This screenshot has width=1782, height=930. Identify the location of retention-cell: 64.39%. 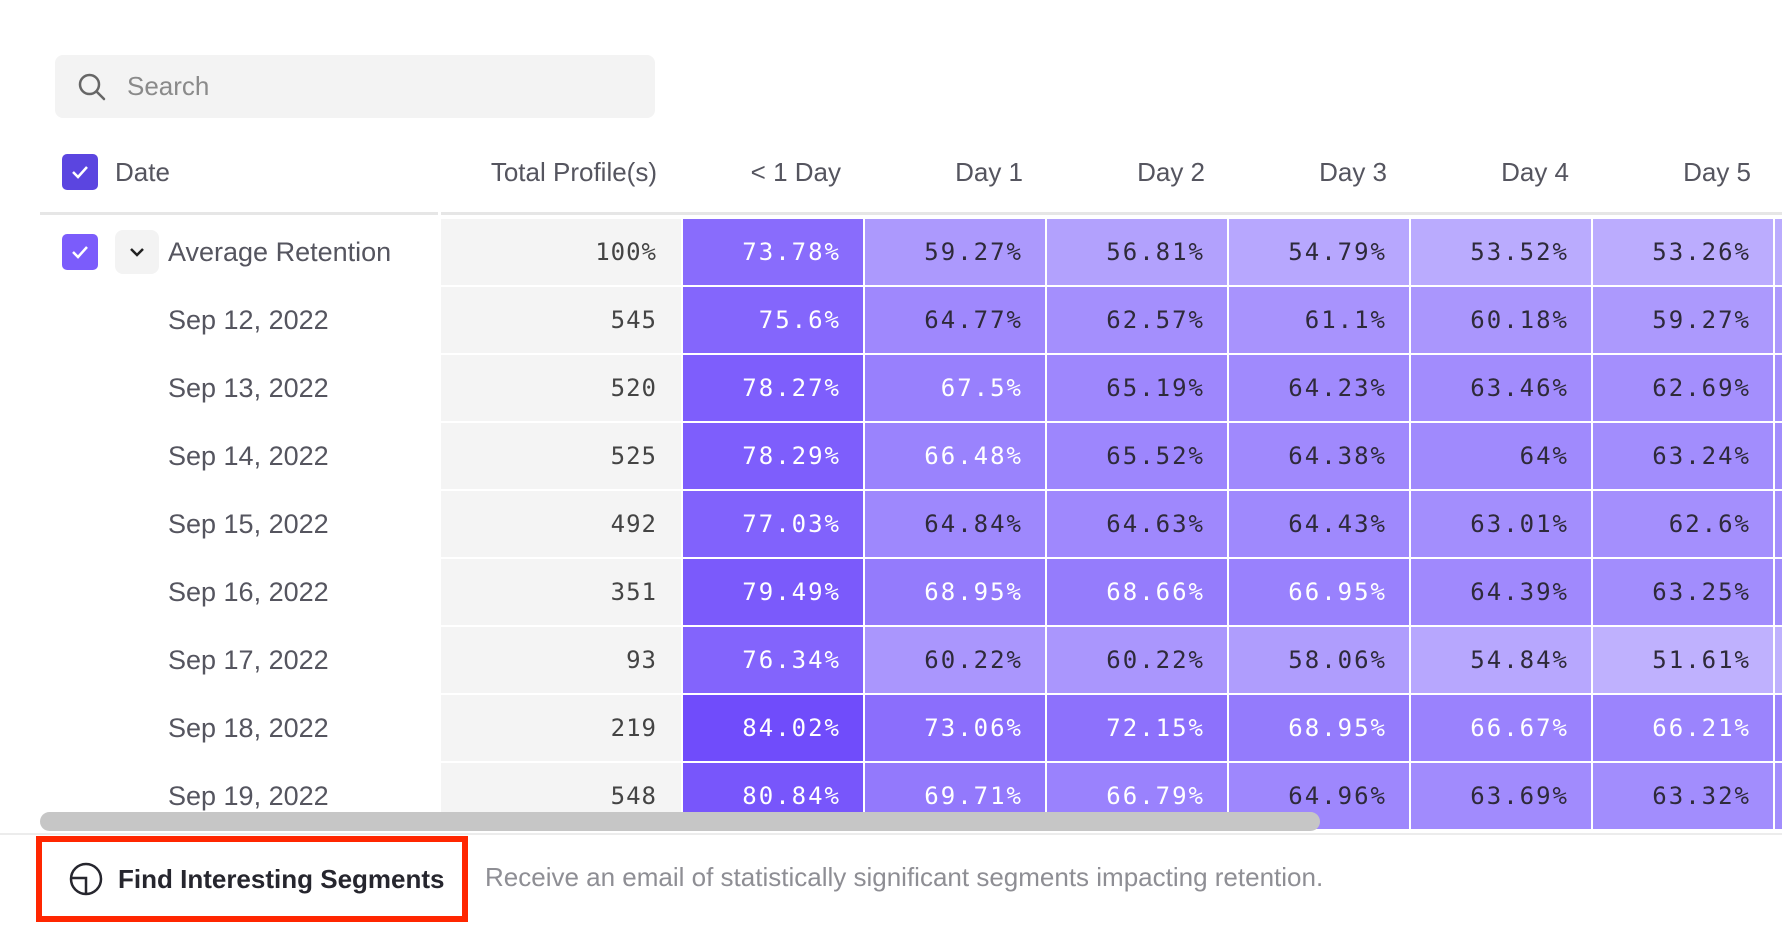
(1501, 592).